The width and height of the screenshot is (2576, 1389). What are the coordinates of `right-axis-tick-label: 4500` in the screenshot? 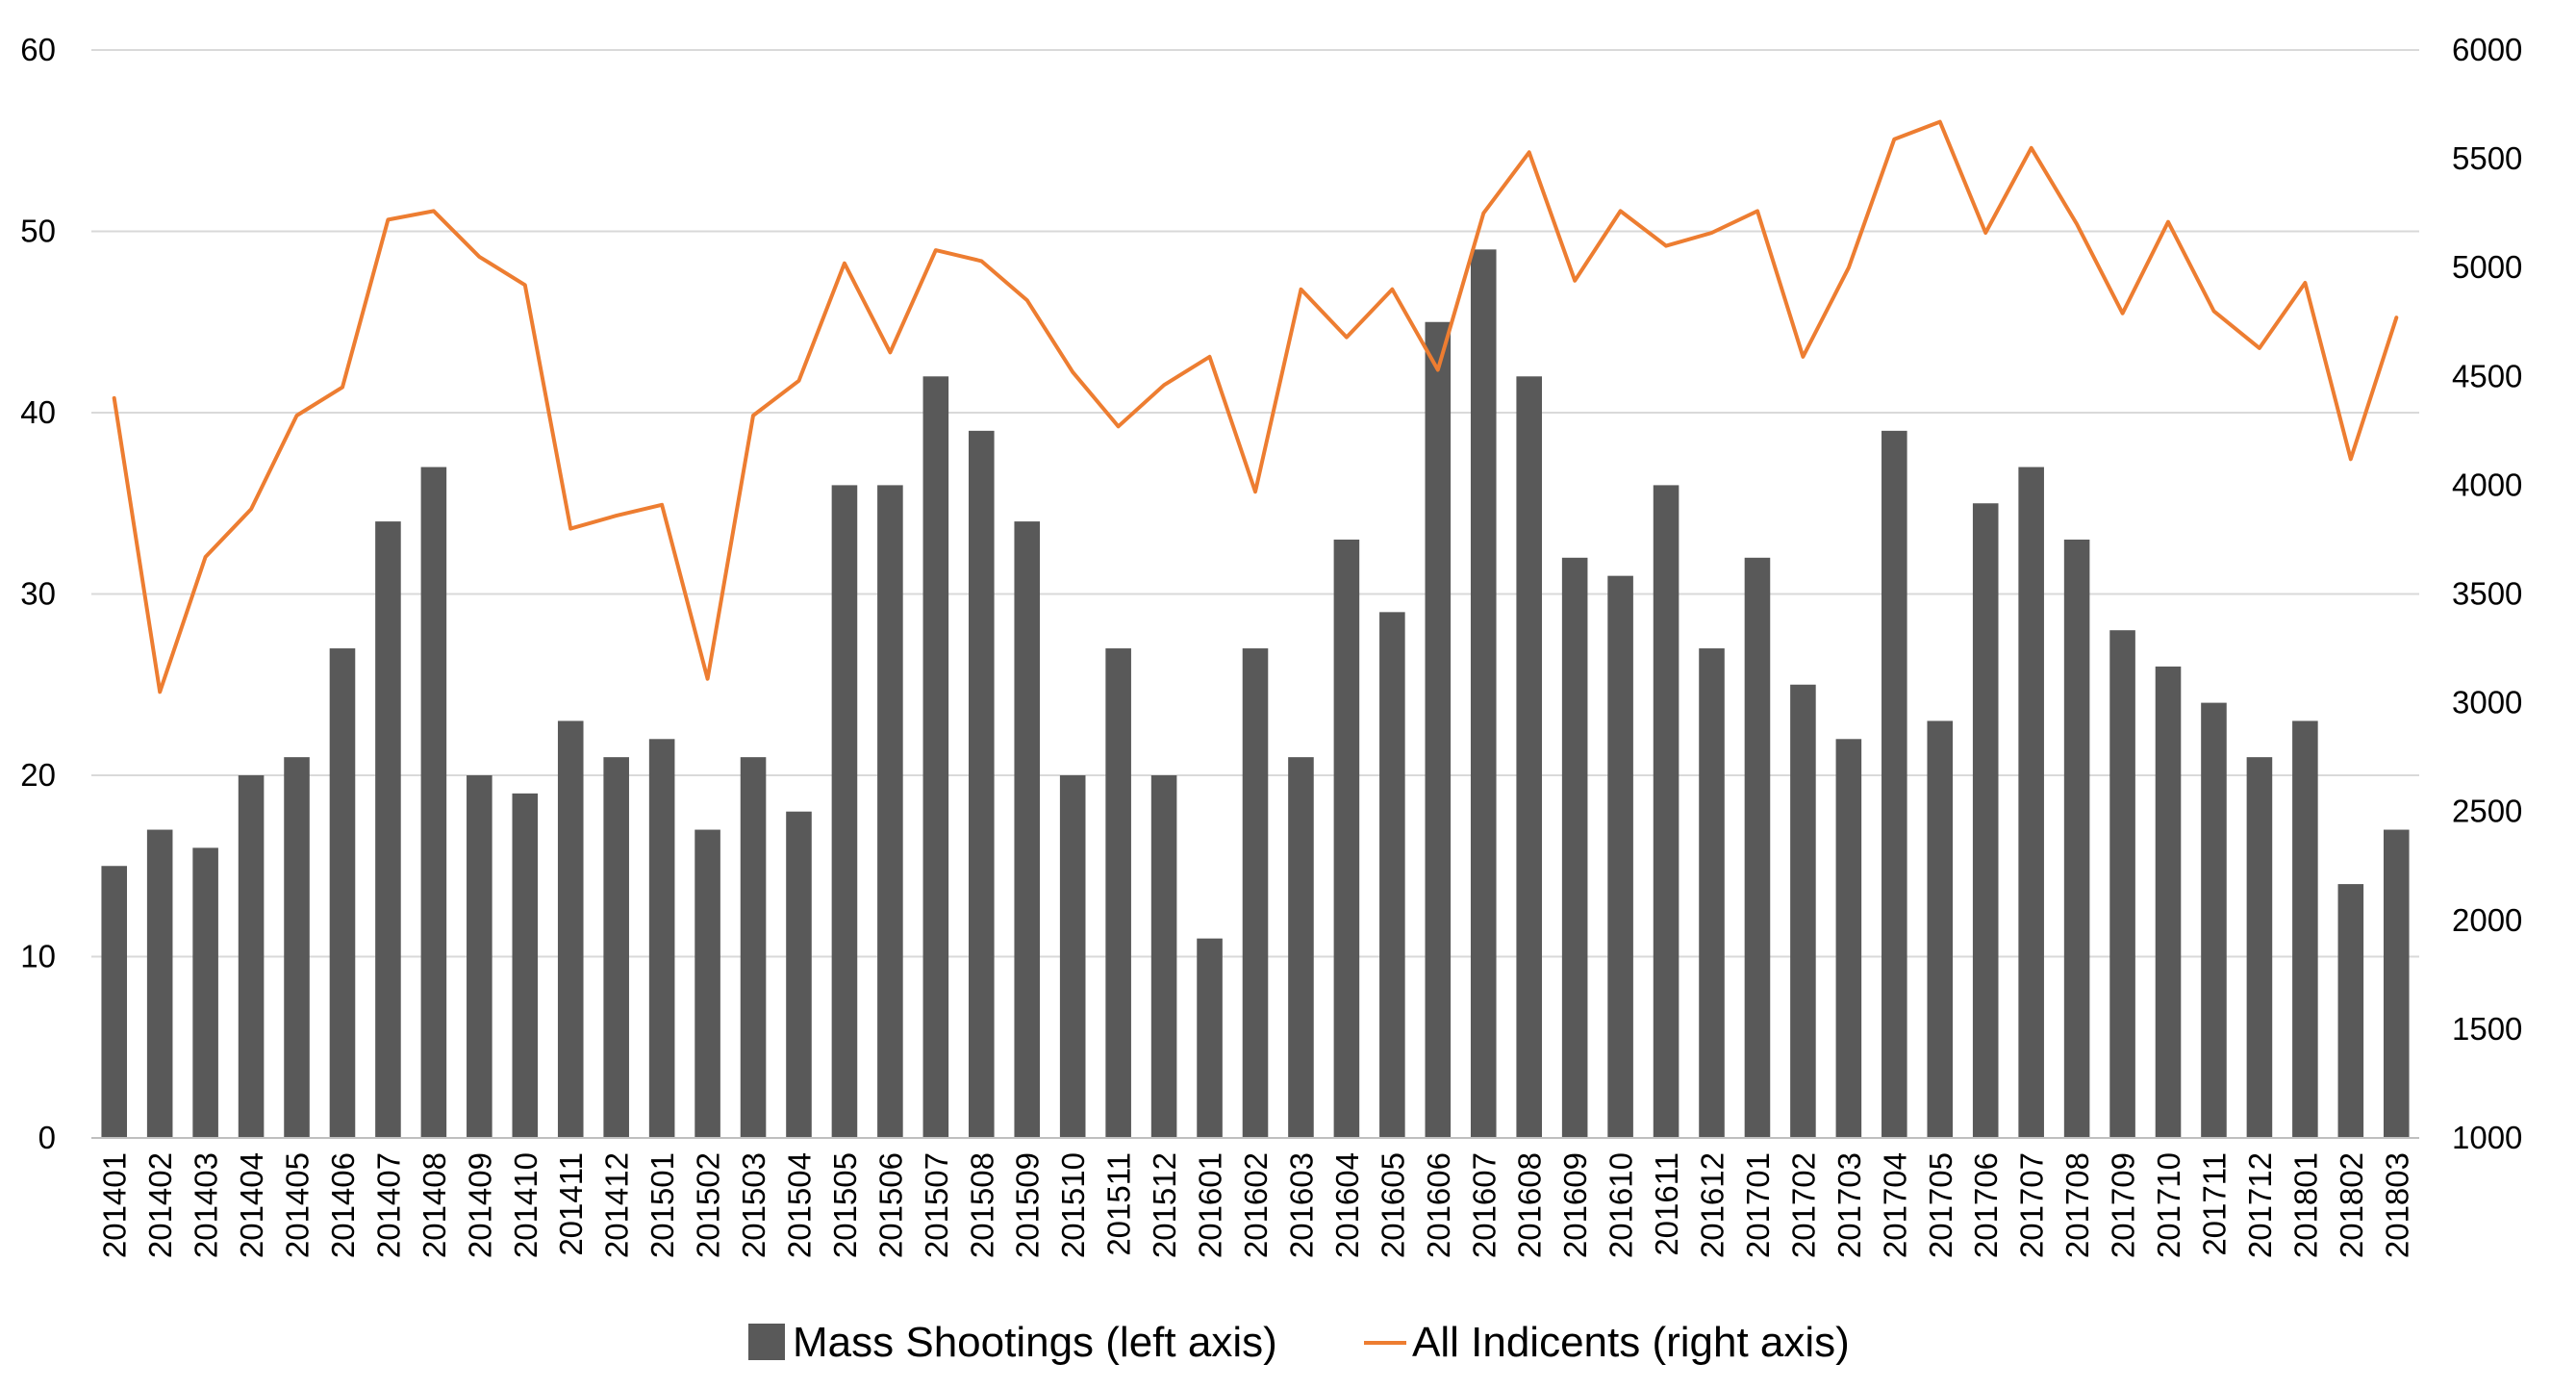 It's located at (2487, 375).